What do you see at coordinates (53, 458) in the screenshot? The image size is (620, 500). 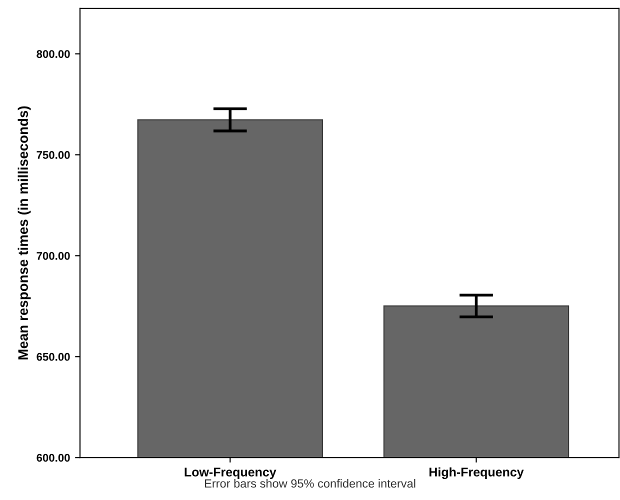 I see `y-tick-label: 600.00` at bounding box center [53, 458].